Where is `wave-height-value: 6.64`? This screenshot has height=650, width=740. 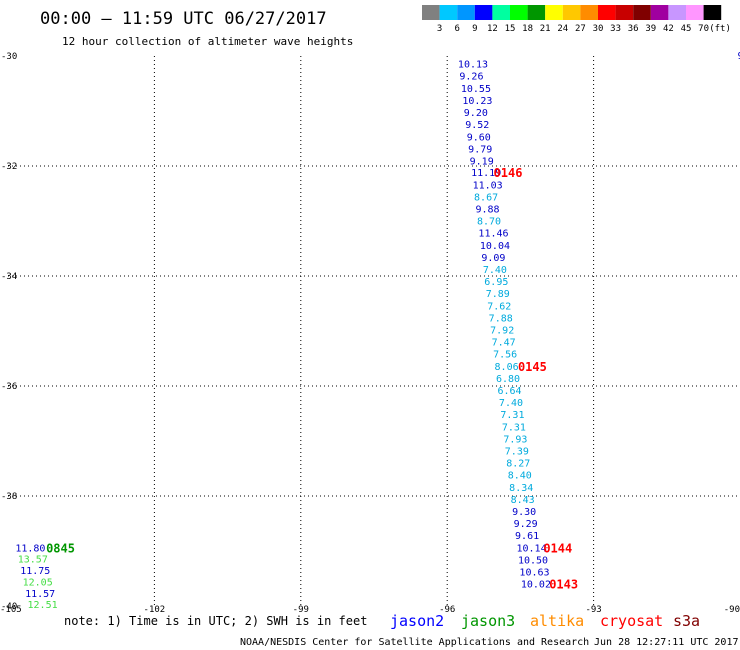 wave-height-value: 6.64 is located at coordinates (509, 391).